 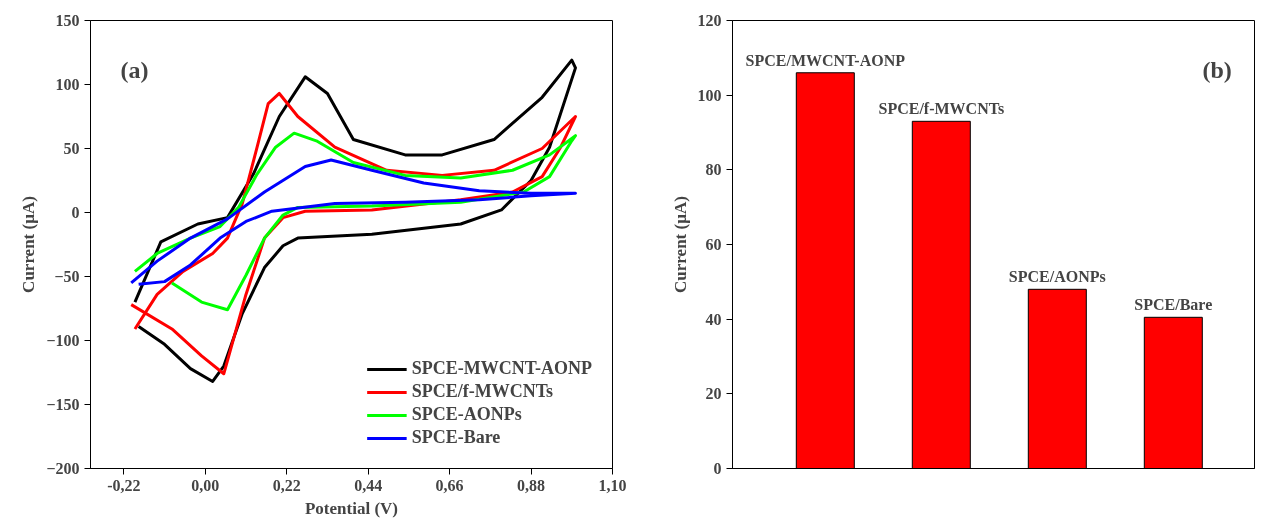 I want to click on x-tick-label: SPCE/MWCNT-AONP, so click(x=825, y=60).